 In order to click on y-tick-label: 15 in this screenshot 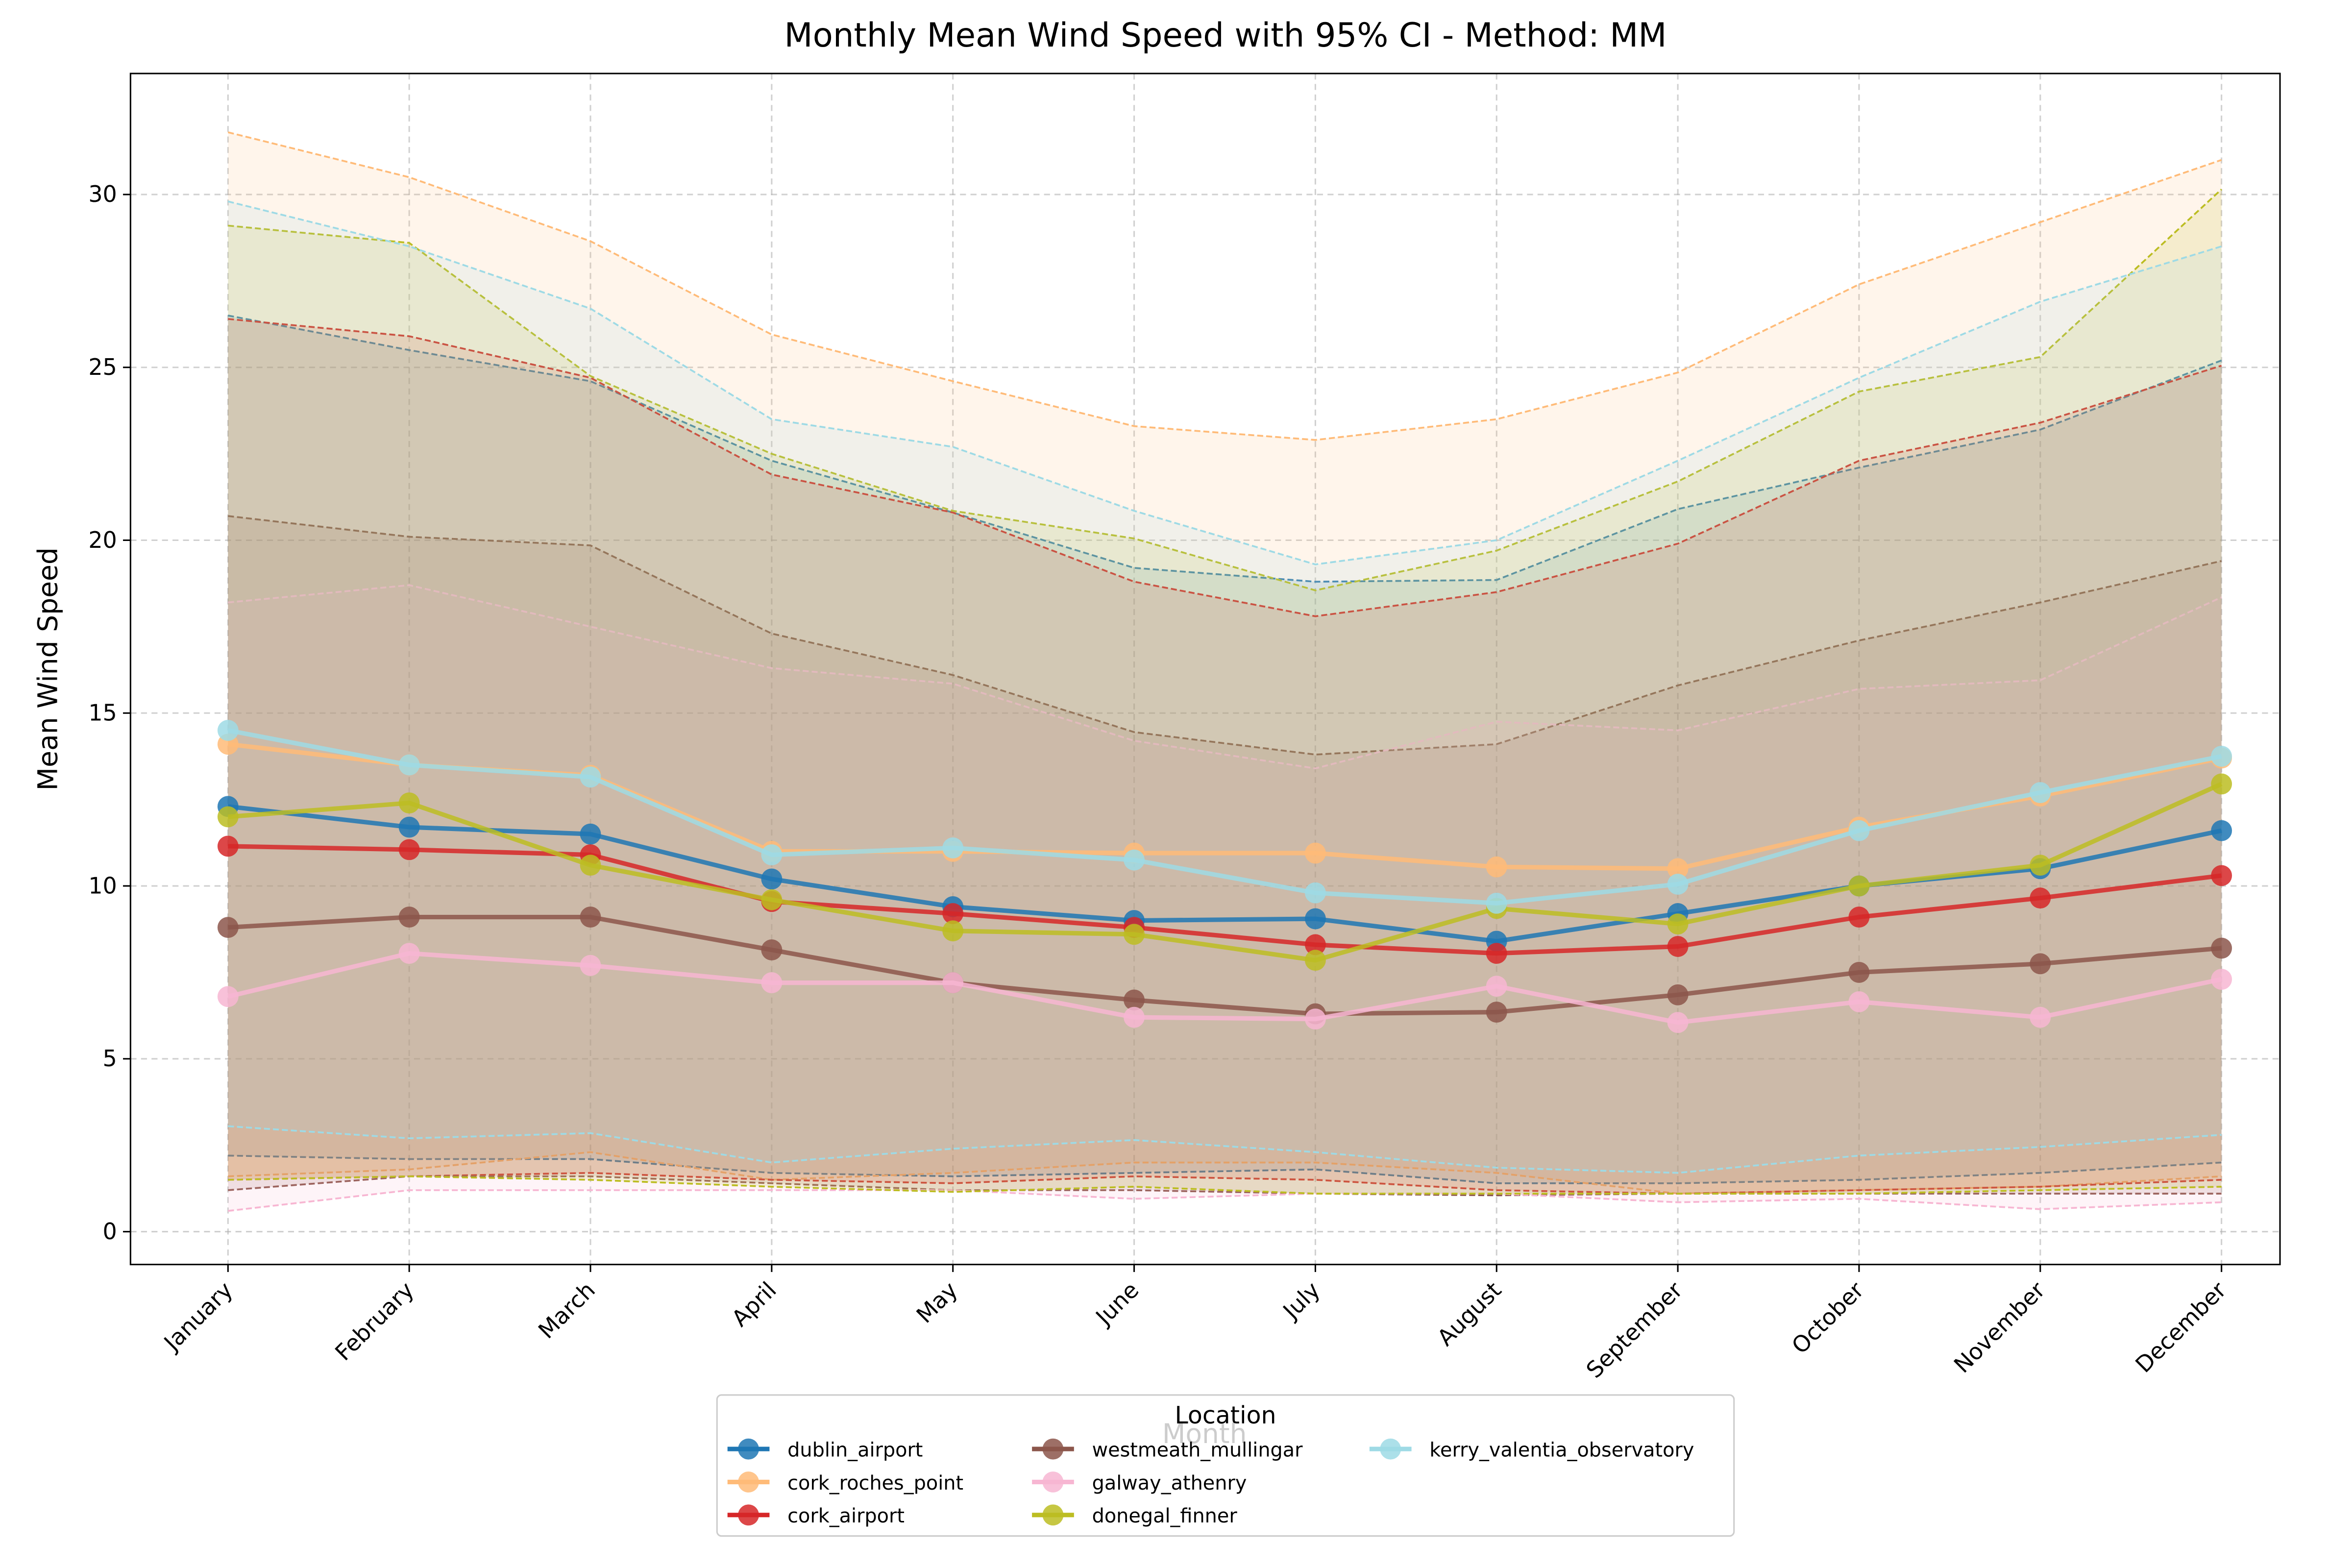, I will do `click(102, 713)`.